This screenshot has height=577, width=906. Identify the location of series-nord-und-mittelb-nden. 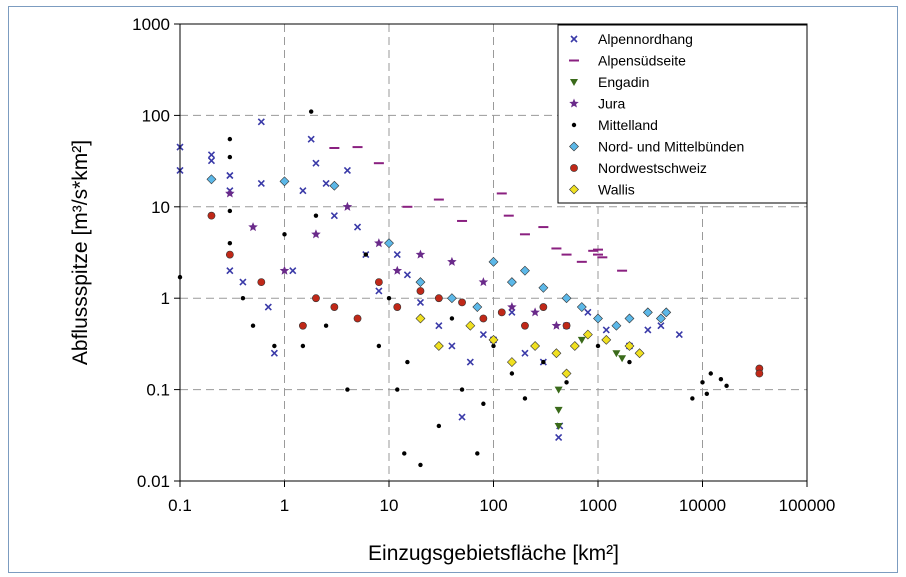
(439, 252).